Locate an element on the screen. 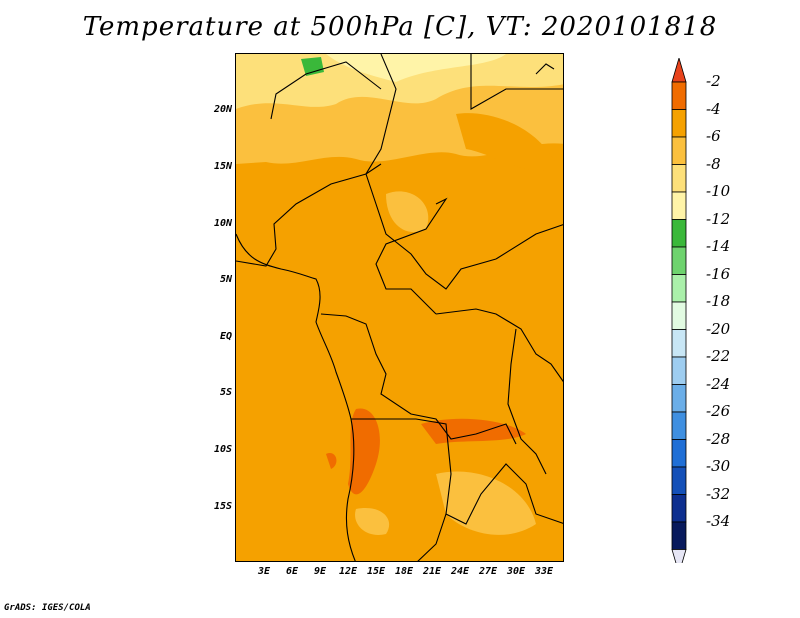 The image size is (800, 618). colorbar-label: -20 is located at coordinates (718, 328).